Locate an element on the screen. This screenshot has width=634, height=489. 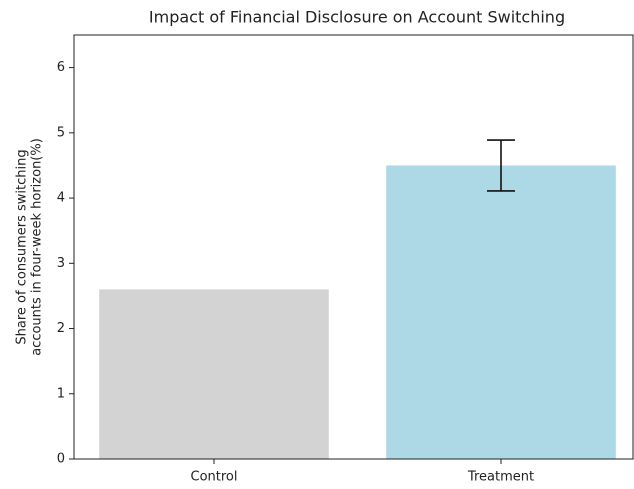
error-bar is located at coordinates (501, 165).